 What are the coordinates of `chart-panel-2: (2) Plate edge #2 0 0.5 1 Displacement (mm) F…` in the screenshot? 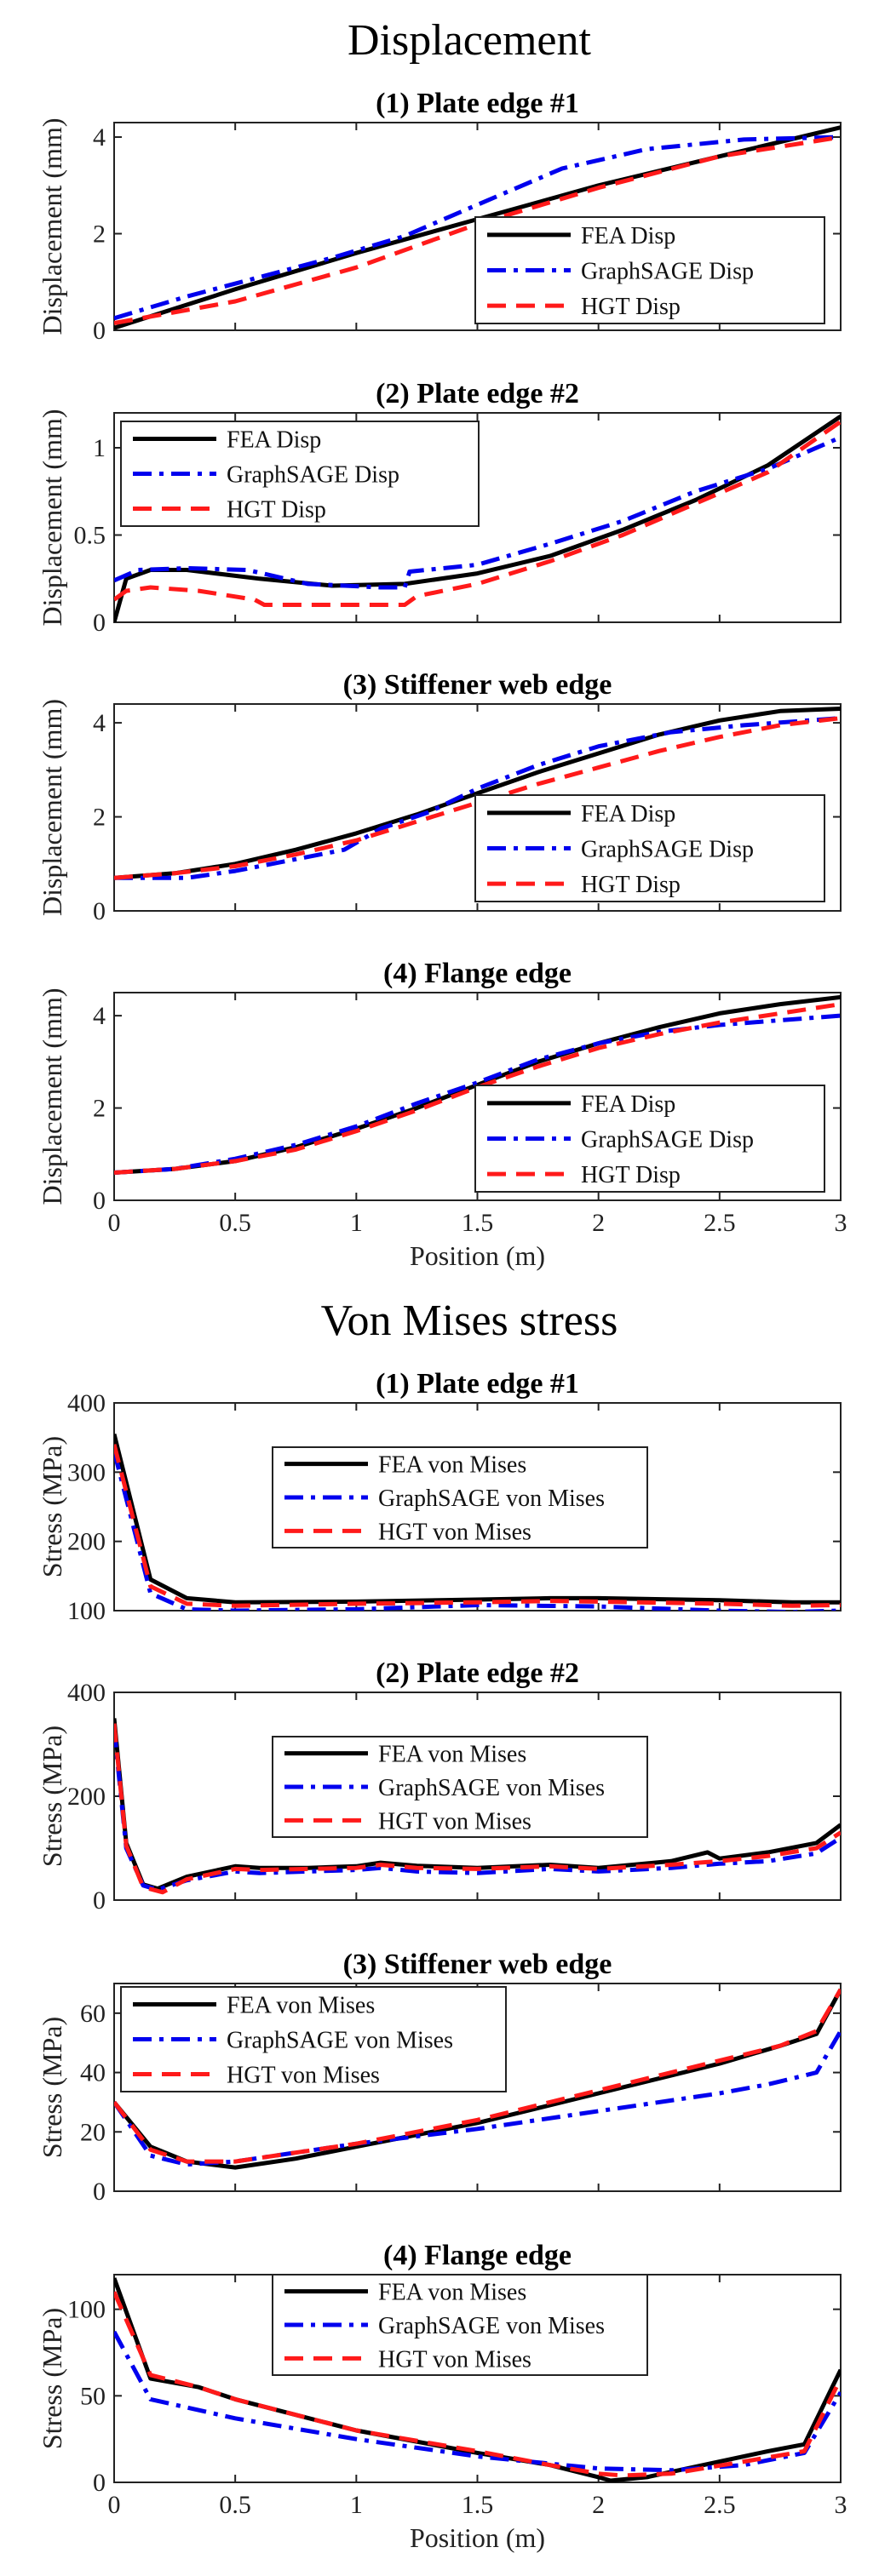 It's located at (439, 508).